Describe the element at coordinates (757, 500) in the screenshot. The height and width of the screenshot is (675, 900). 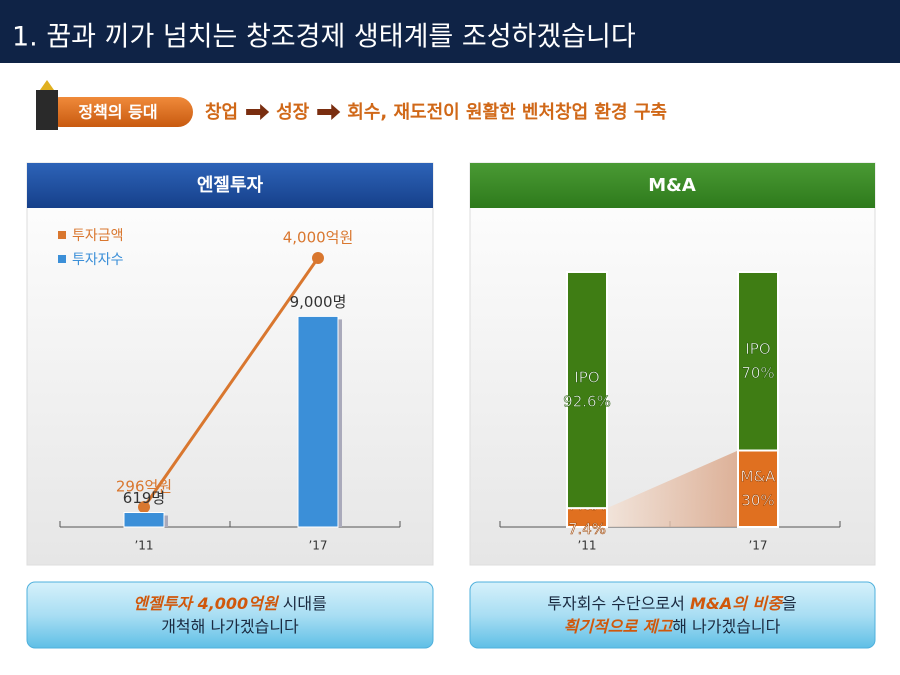
I see `data-label: 30%` at that location.